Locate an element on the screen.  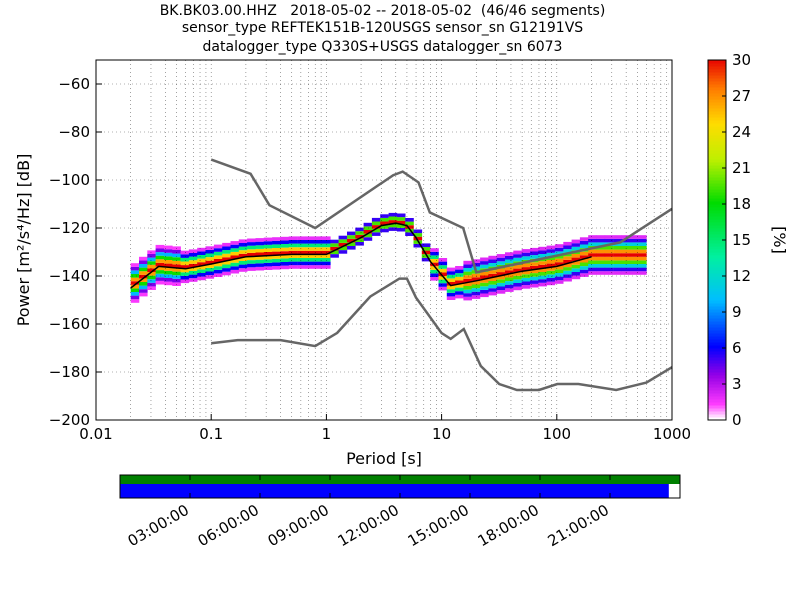
y-tick-label: −80 is located at coordinates (74, 132).